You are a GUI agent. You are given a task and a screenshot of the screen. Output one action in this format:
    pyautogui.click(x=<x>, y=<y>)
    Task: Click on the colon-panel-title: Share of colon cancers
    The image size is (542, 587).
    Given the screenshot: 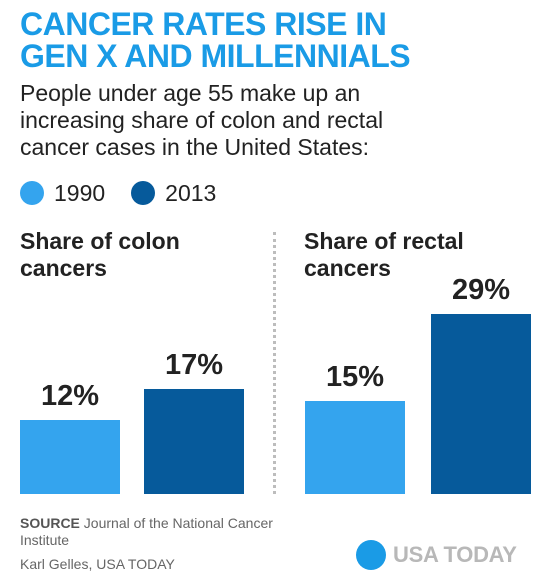 What is the action you would take?
    pyautogui.click(x=100, y=255)
    